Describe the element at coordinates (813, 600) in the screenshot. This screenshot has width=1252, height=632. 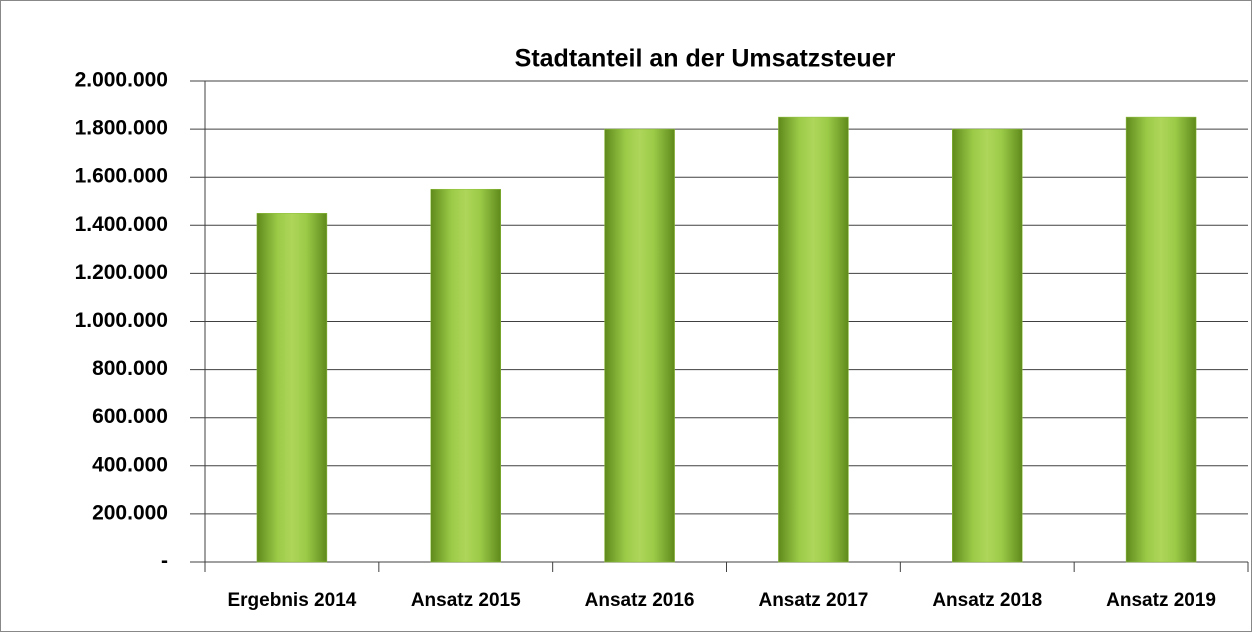
I see `x-tick-label: Ansatz 2017` at that location.